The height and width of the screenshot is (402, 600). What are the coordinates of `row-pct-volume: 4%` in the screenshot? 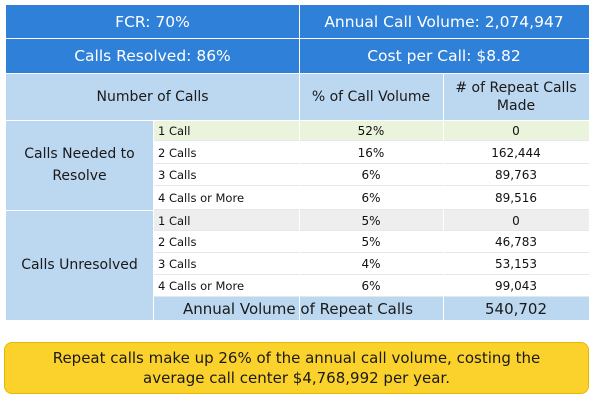 It's located at (371, 264).